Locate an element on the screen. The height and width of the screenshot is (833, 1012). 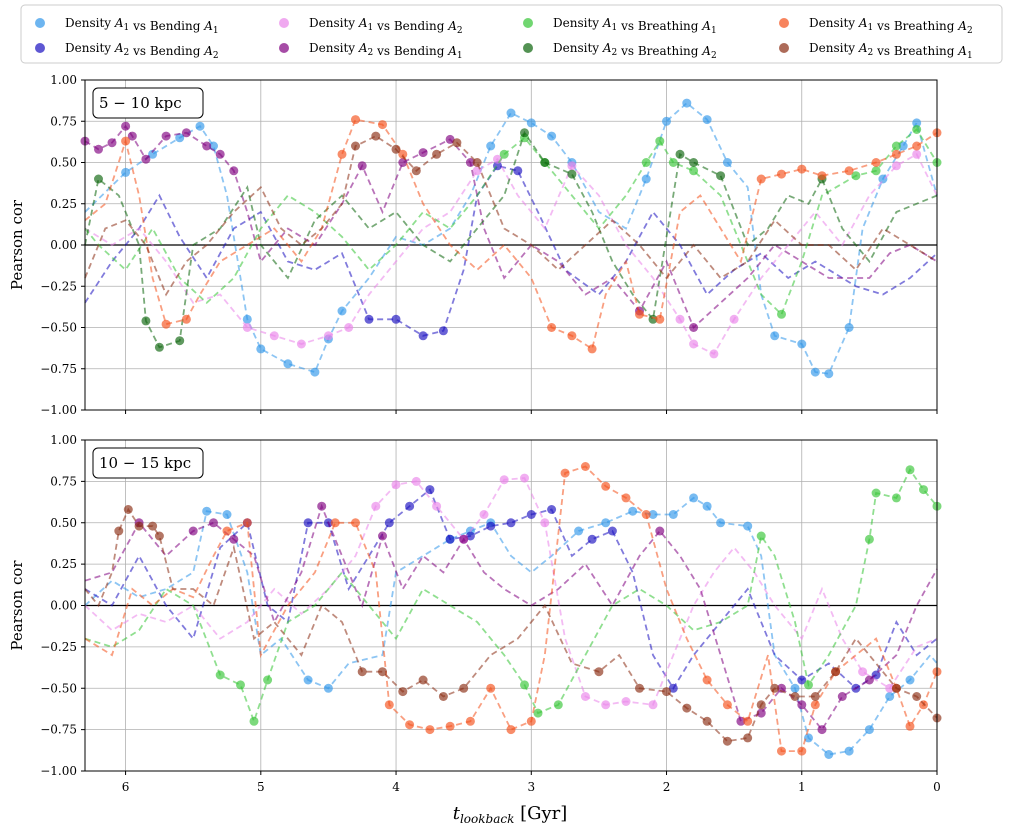
legend-label-d1b2: Density A1 vs Bending A2 is located at coordinates (386, 26).